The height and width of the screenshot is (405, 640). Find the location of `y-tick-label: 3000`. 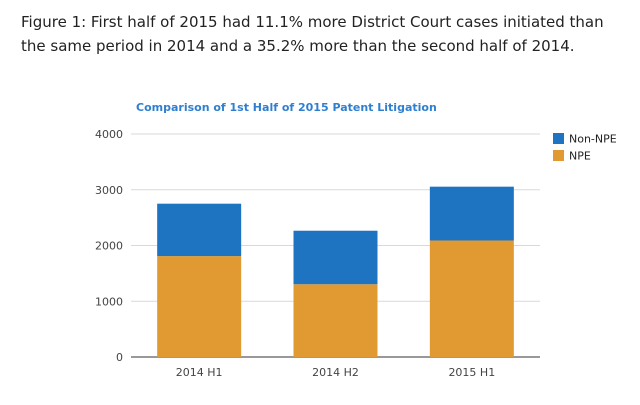

y-tick-label: 3000 is located at coordinates (109, 190).